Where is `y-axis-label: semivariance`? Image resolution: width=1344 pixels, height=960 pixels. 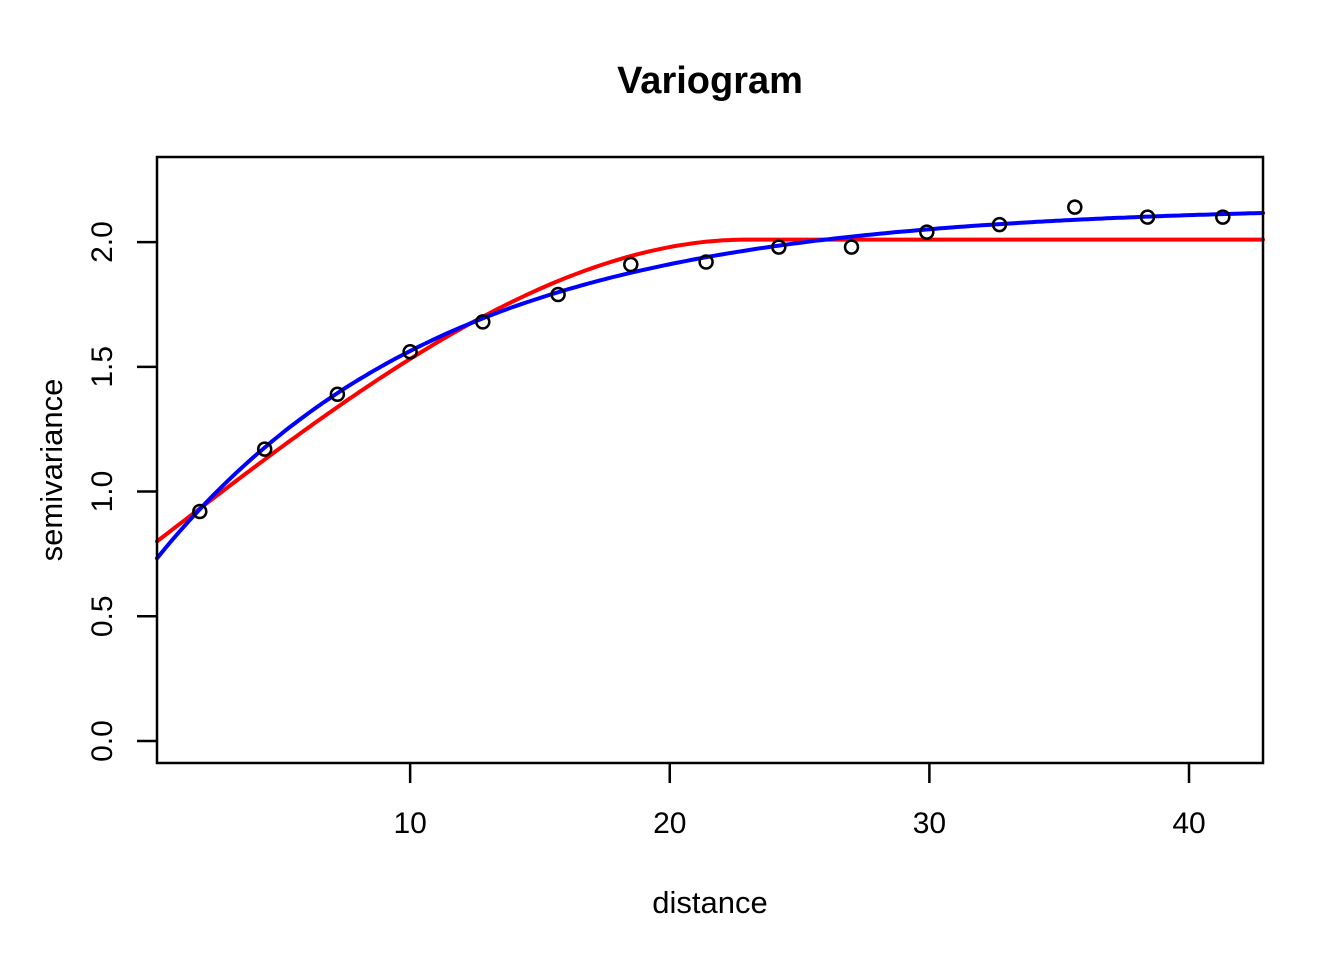 y-axis-label: semivariance is located at coordinates (51, 470).